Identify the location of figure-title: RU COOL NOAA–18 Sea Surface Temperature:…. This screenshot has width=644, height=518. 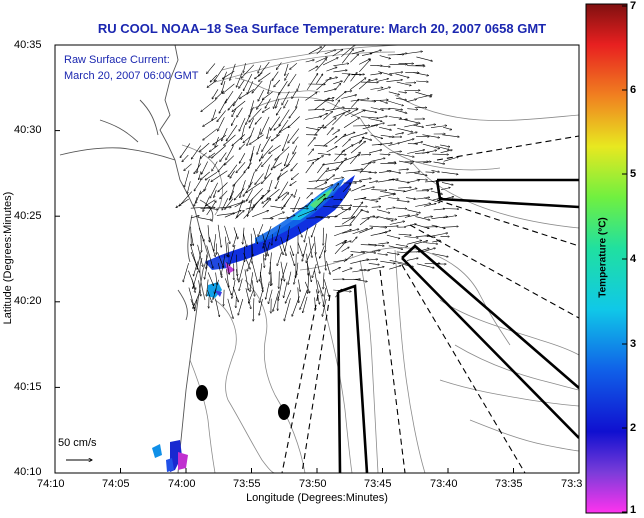
(322, 28).